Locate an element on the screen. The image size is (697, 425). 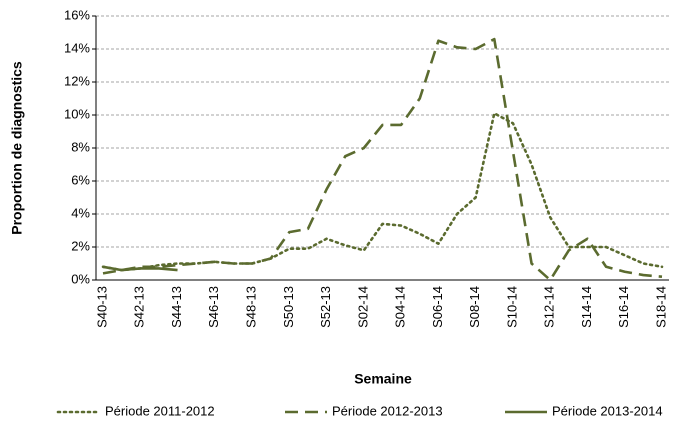
legend-label: Période 2013-2014 is located at coordinates (607, 410).